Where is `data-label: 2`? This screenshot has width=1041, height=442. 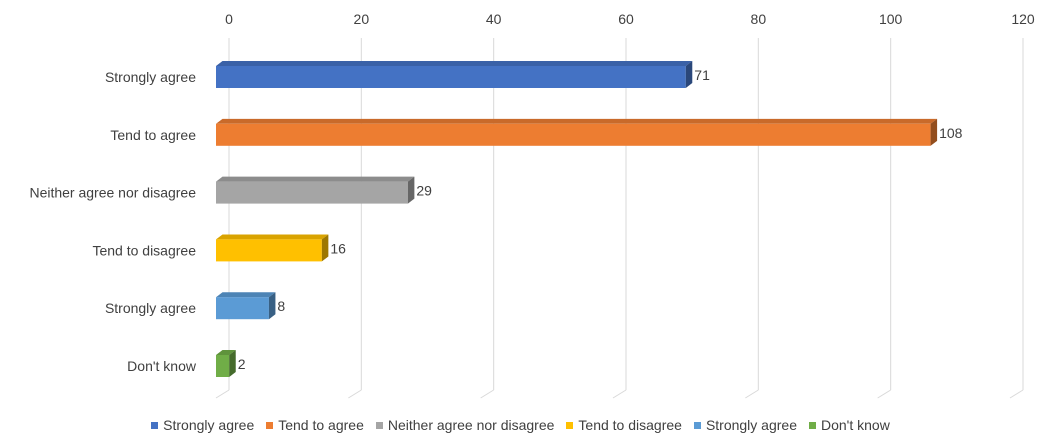
data-label: 2 is located at coordinates (242, 364).